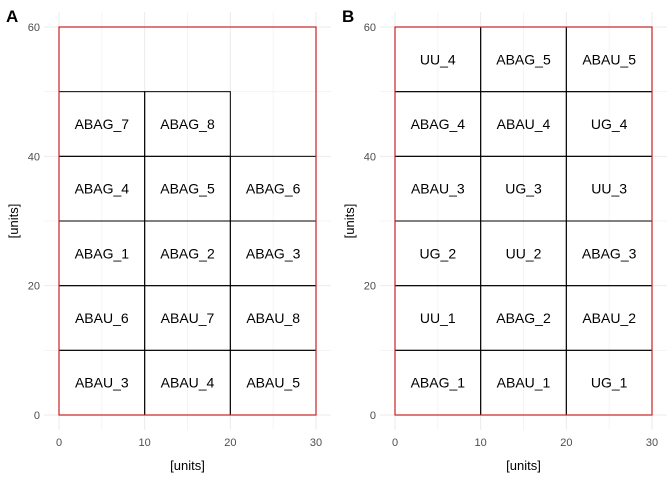  What do you see at coordinates (609, 383) in the screenshot?
I see `plot-cell-label: UG_1` at bounding box center [609, 383].